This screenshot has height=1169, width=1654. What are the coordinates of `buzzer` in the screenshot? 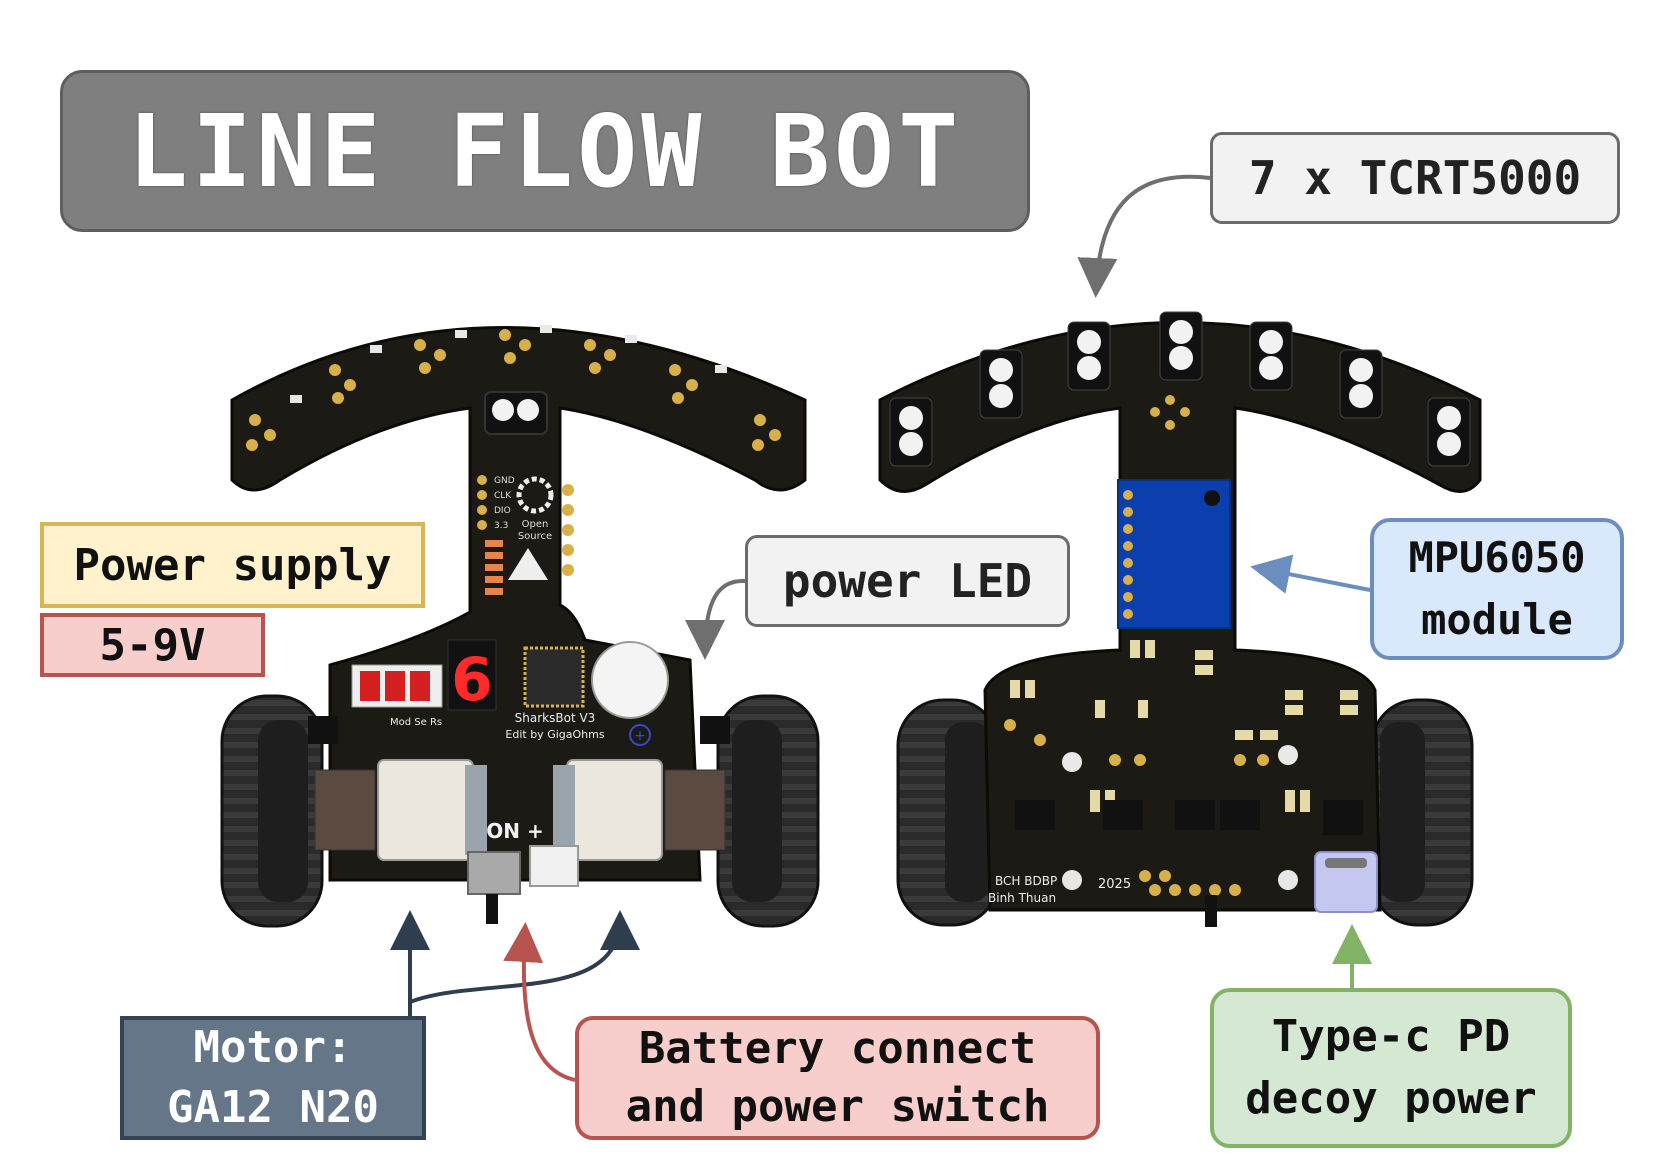 It's located at (630, 680).